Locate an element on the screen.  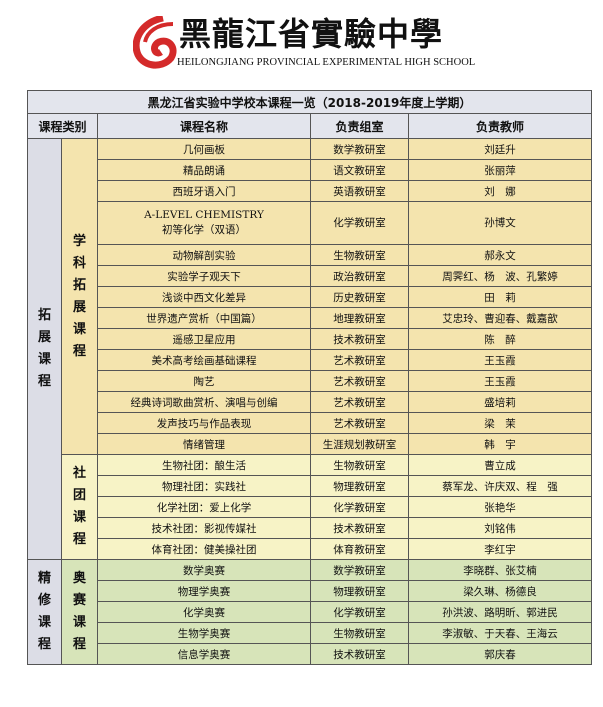
table-row: 信息学奥赛 技术教研室 郭庆春 is located at coordinates (310, 654).